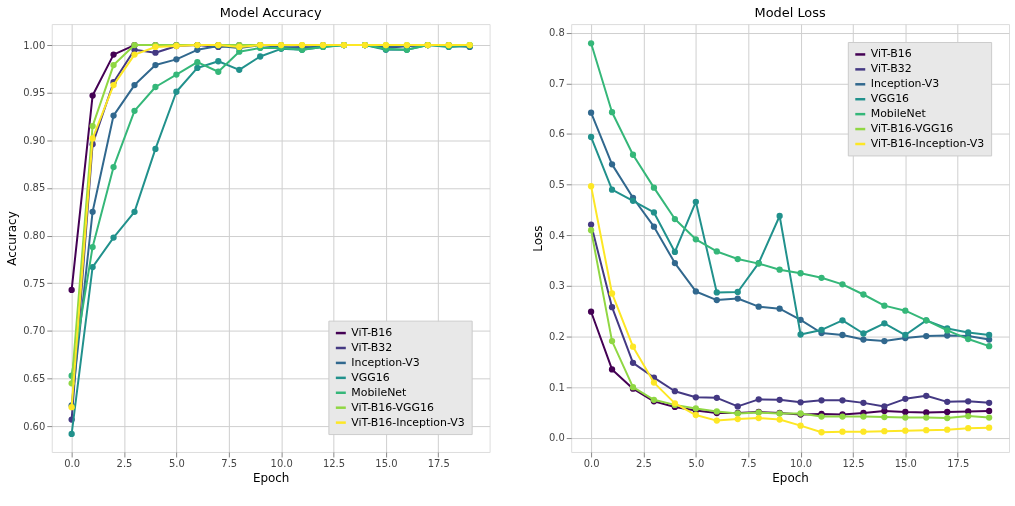 The height and width of the screenshot is (506, 1015). What do you see at coordinates (556, 235) in the screenshot?
I see `y-tick-label: 0.4` at bounding box center [556, 235].